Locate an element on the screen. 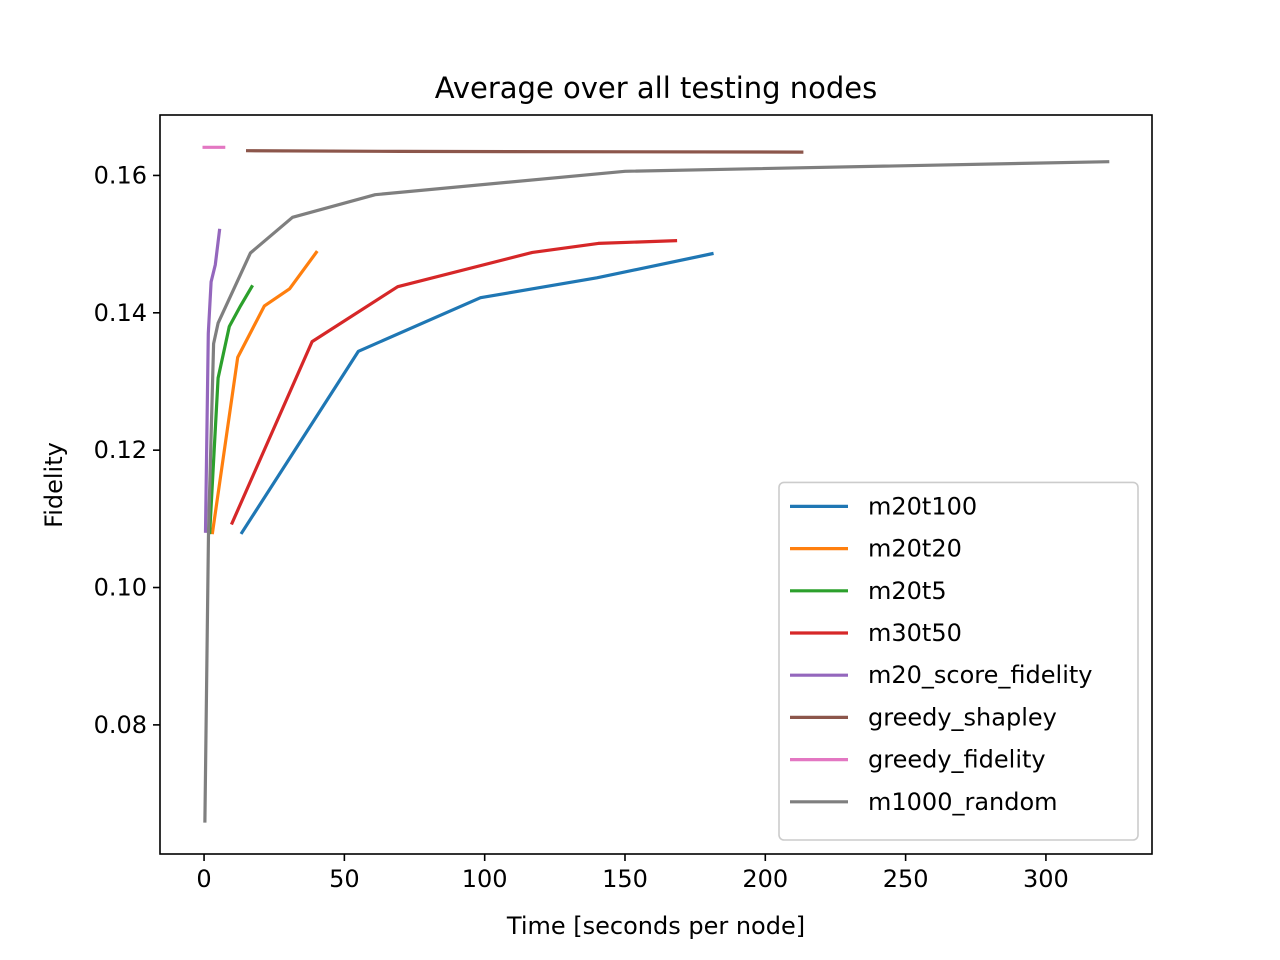  legend-label-m20t5: m20t5 is located at coordinates (907, 591).